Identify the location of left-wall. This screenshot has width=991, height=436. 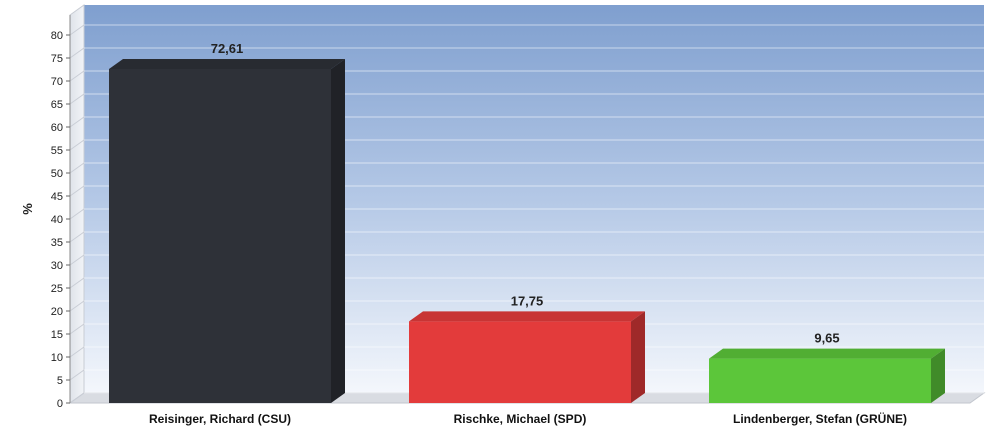
(77, 204).